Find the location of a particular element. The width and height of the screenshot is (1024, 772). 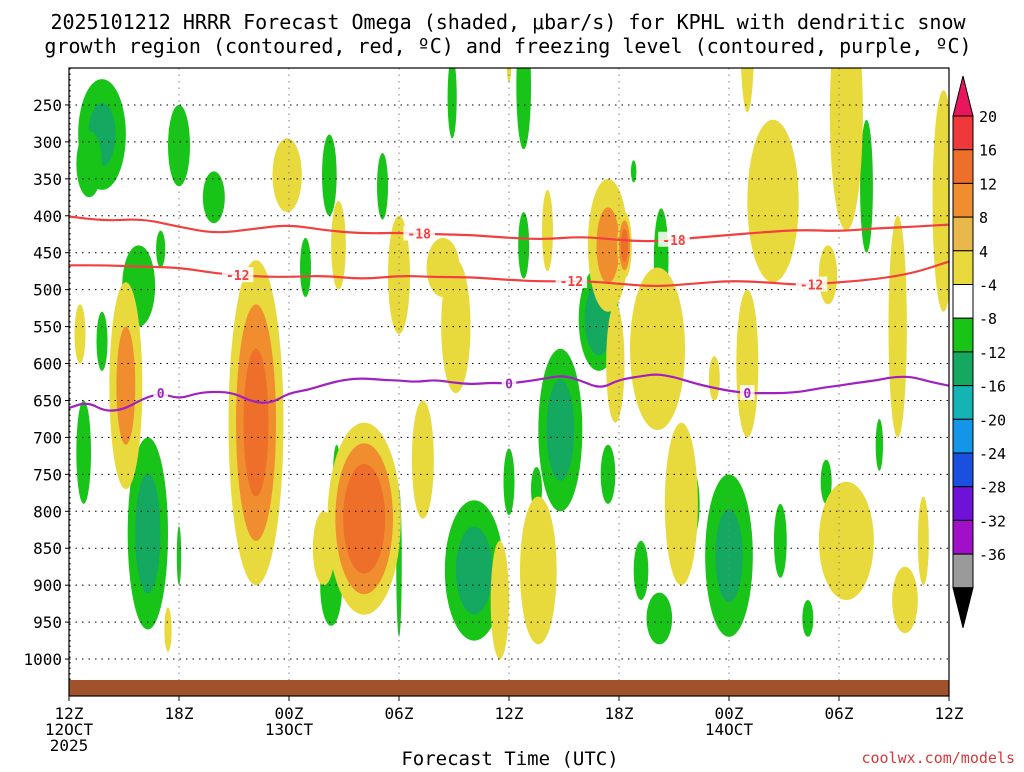

x-tick-label: 00Z is located at coordinates (729, 713).